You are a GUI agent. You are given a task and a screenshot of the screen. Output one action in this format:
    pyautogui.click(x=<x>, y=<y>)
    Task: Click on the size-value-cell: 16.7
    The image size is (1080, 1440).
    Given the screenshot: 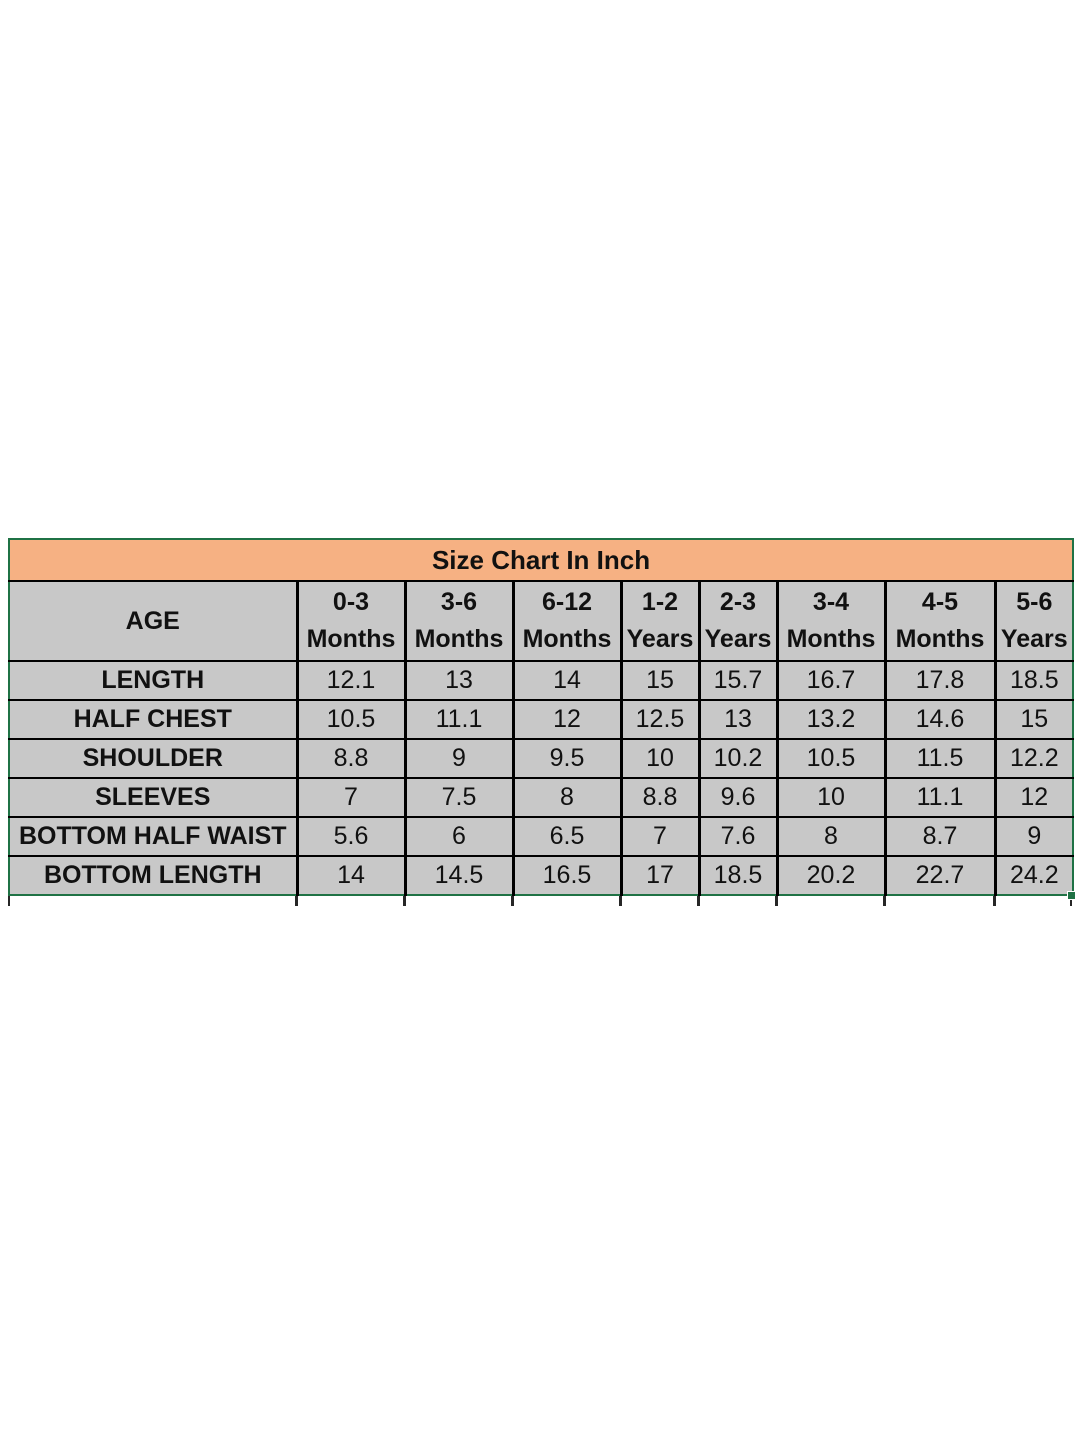 What is the action you would take?
    pyautogui.click(x=831, y=680)
    